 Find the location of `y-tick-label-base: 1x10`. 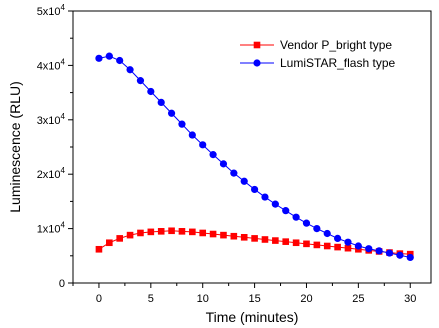

y-tick-label-base: 1x10 is located at coordinates (49, 230).